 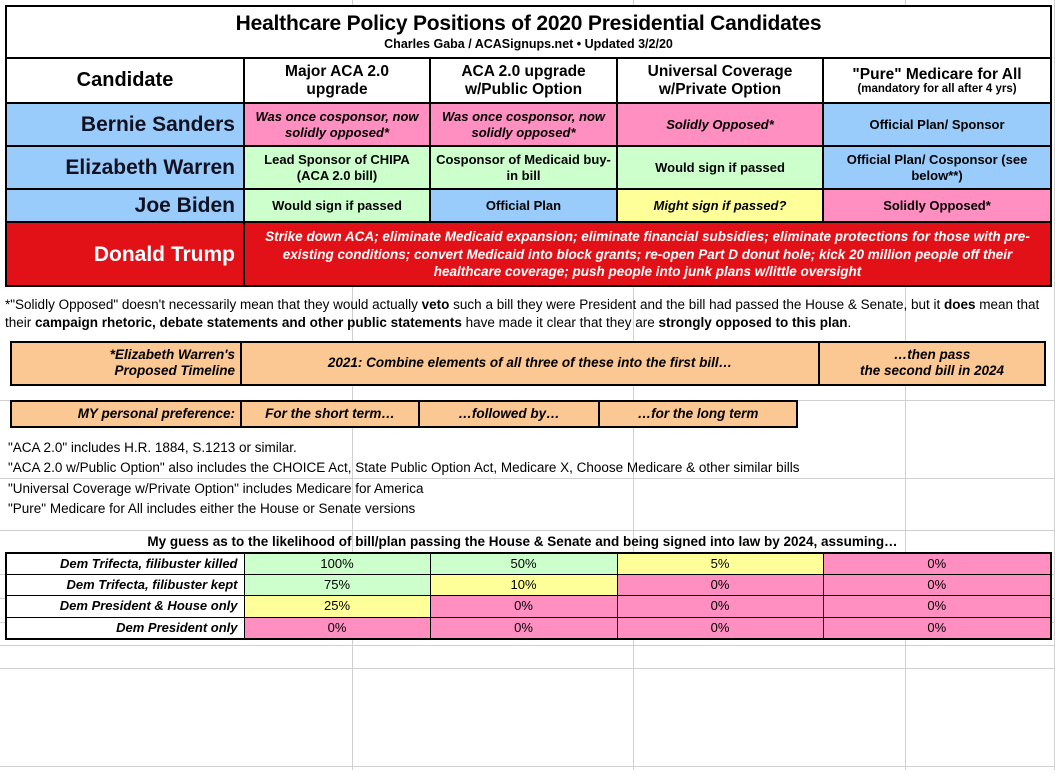 I want to click on preference-long-term: …for the long term, so click(x=698, y=414).